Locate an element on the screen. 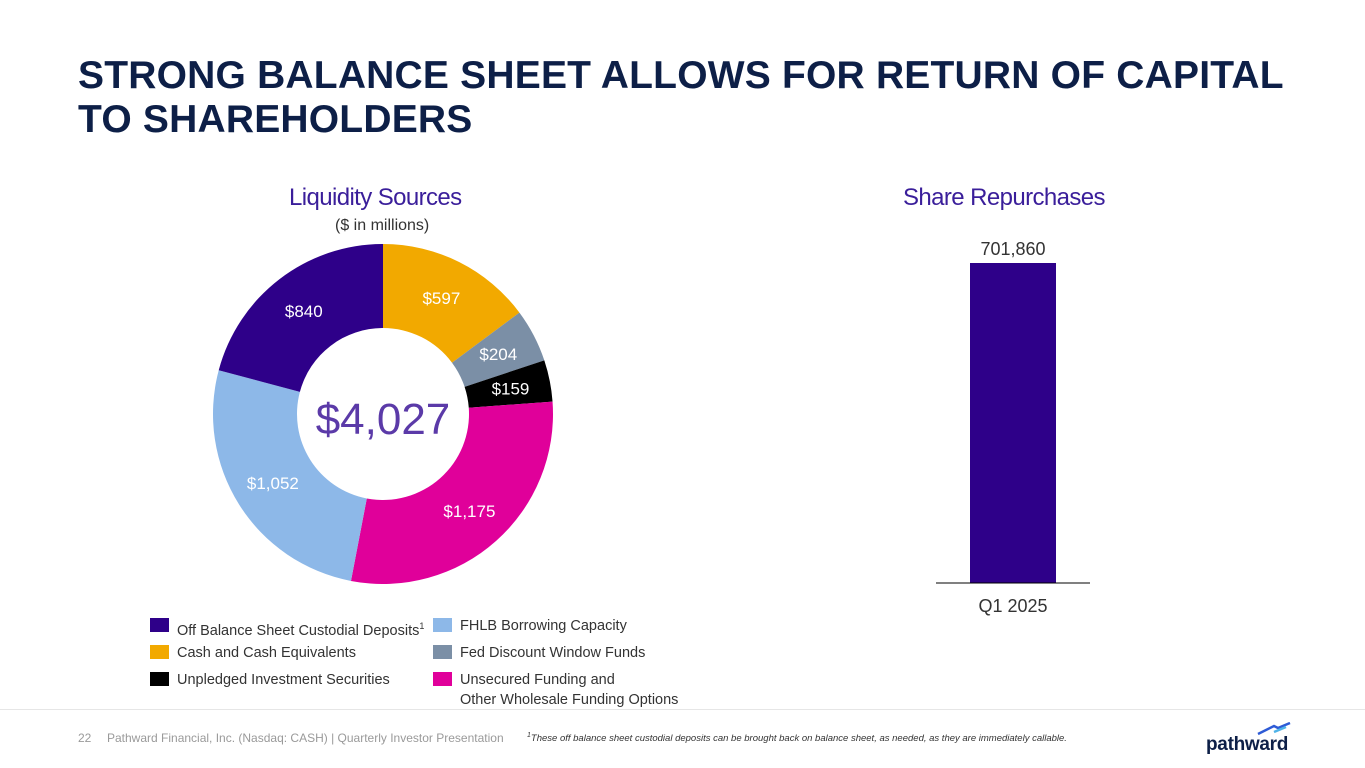 This screenshot has width=1365, height=768. legend-label: Fed Discount Window Funds is located at coordinates (553, 653).